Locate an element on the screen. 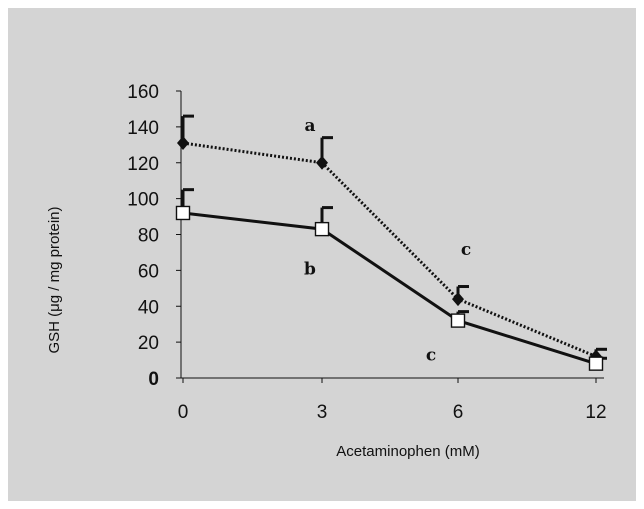 The height and width of the screenshot is (509, 644). y-tick-label: 140 is located at coordinates (143, 128).